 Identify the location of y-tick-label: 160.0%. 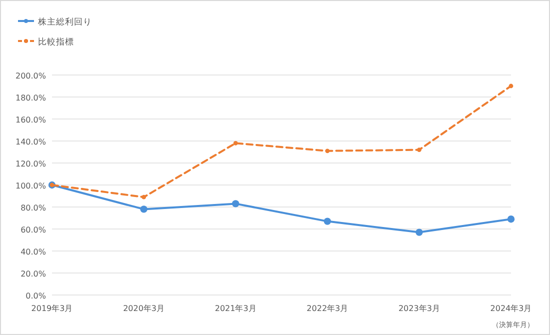
(30, 120).